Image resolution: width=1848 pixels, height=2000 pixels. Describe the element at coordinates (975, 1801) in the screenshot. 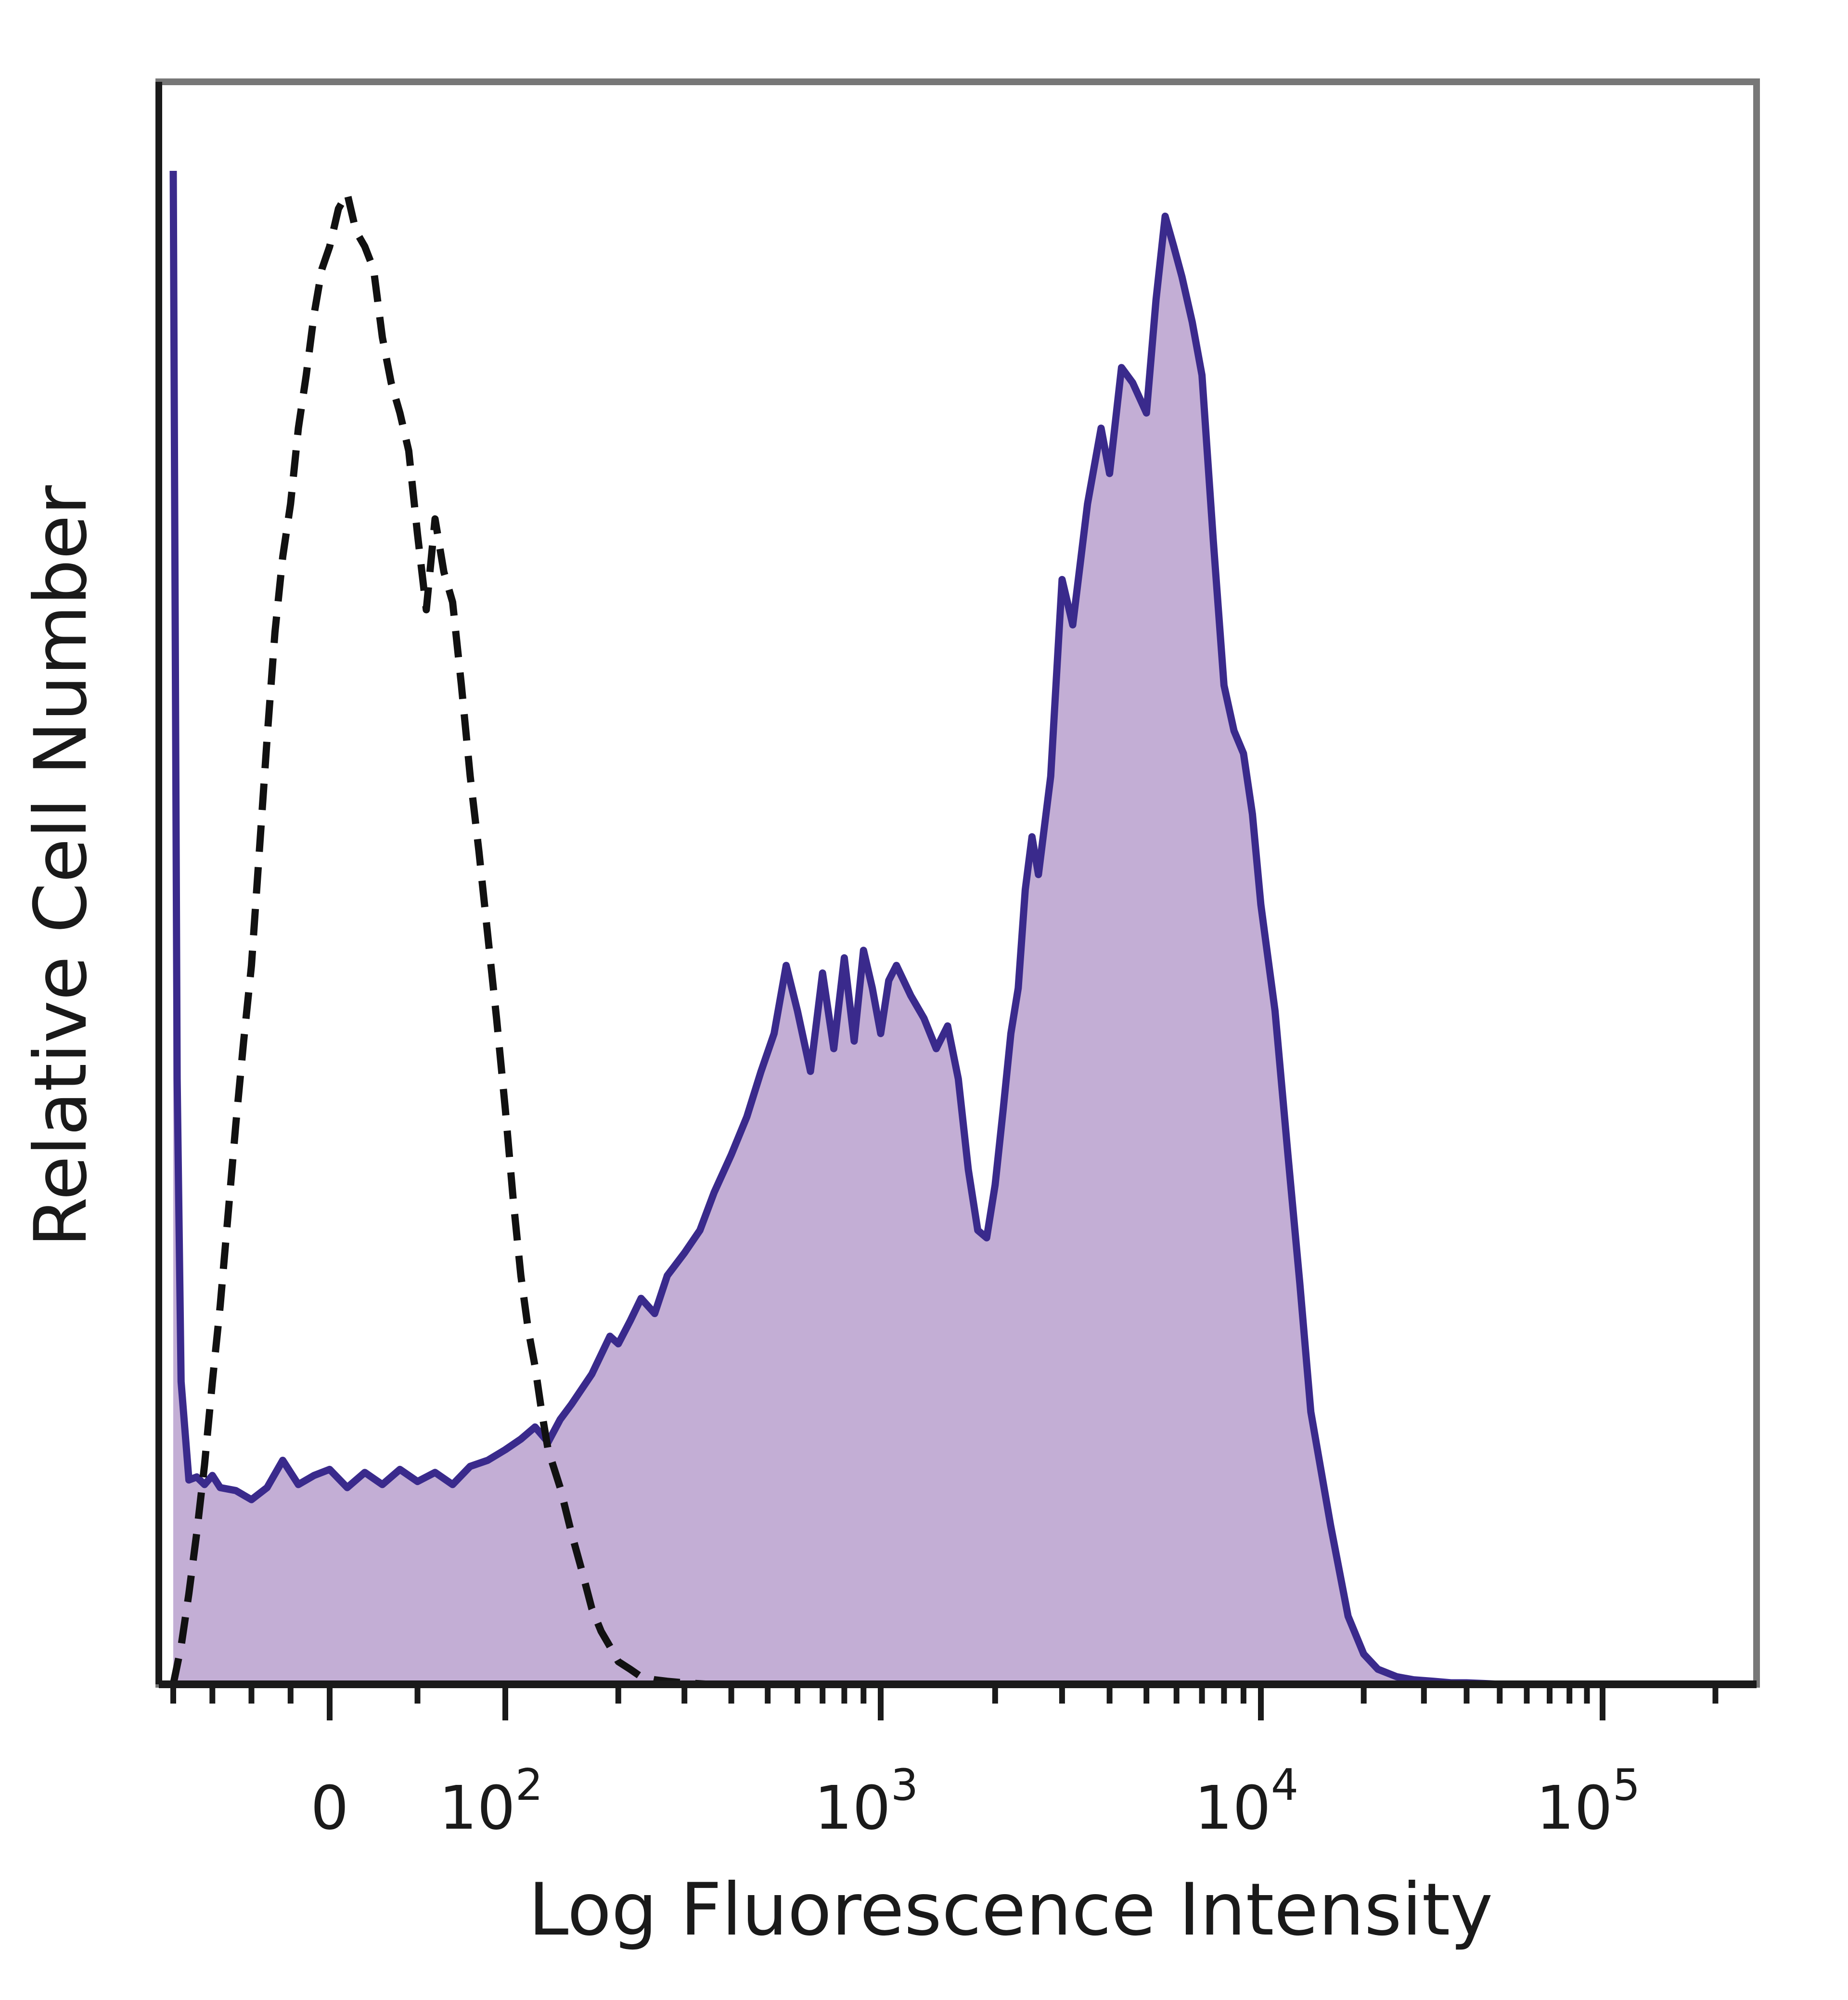

I see `x-axis-tick-labels: 0 10² 10³ 10⁴ 10⁵` at that location.